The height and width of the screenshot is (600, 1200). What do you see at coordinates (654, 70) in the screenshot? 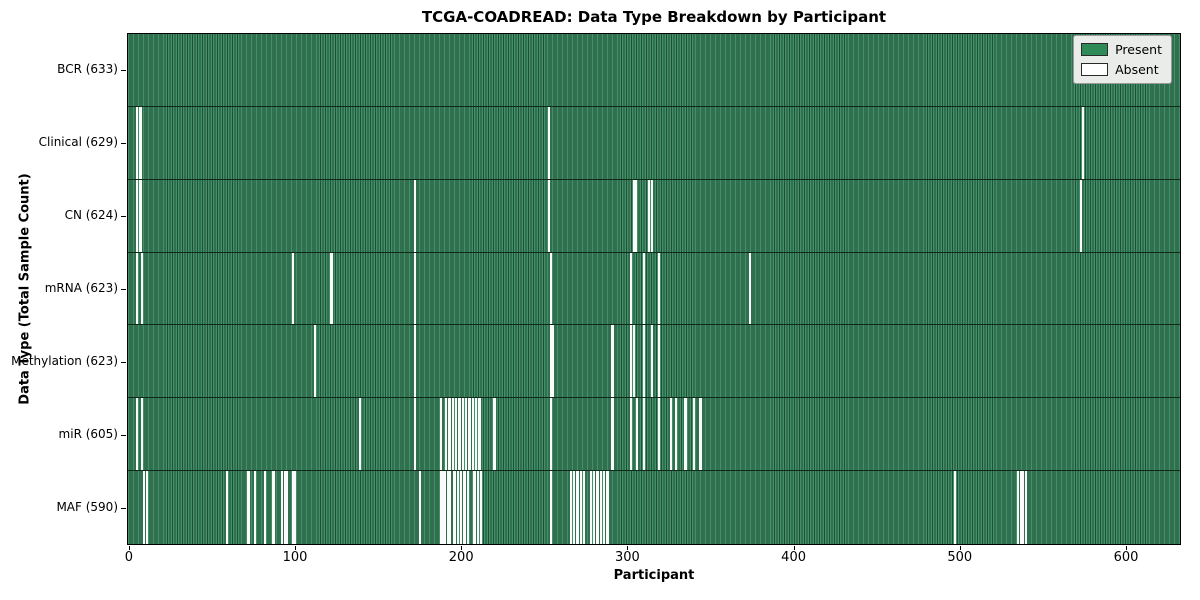
I see `heatmap-row-bcr` at bounding box center [654, 70].